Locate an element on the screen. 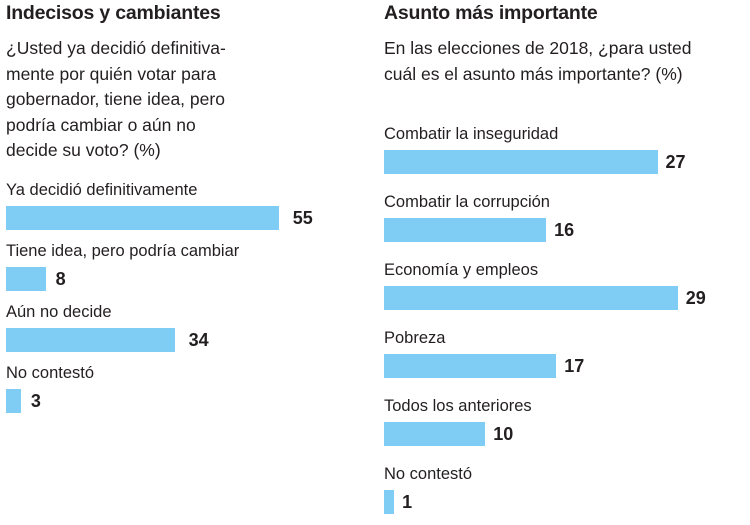  value-label: 27 is located at coordinates (675, 162).